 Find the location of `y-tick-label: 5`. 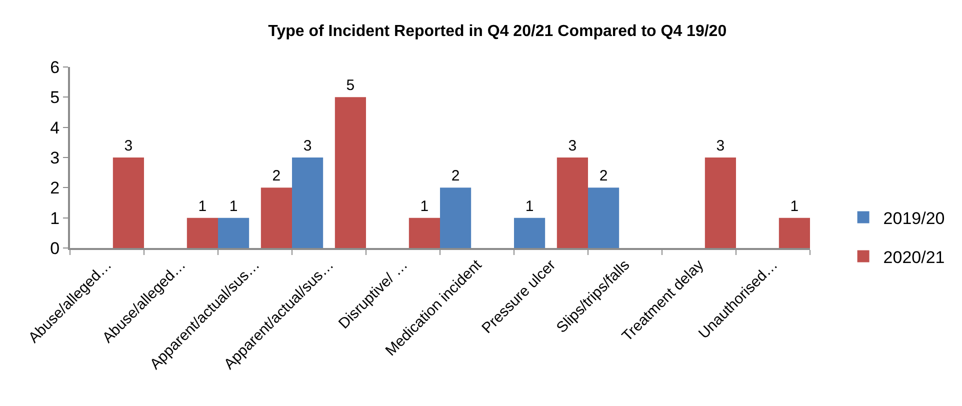

y-tick-label: 5 is located at coordinates (55, 98).